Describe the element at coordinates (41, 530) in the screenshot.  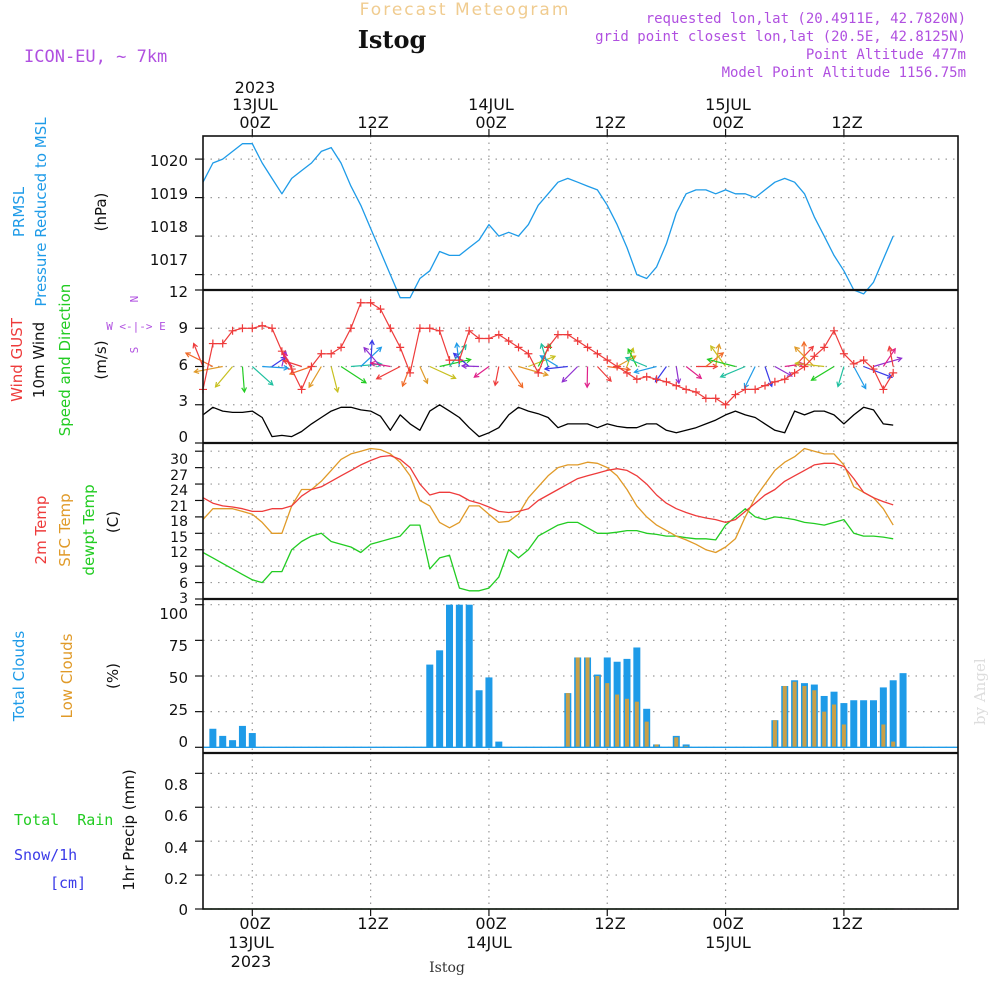
I see `temp-label-1: 2m Temp` at that location.